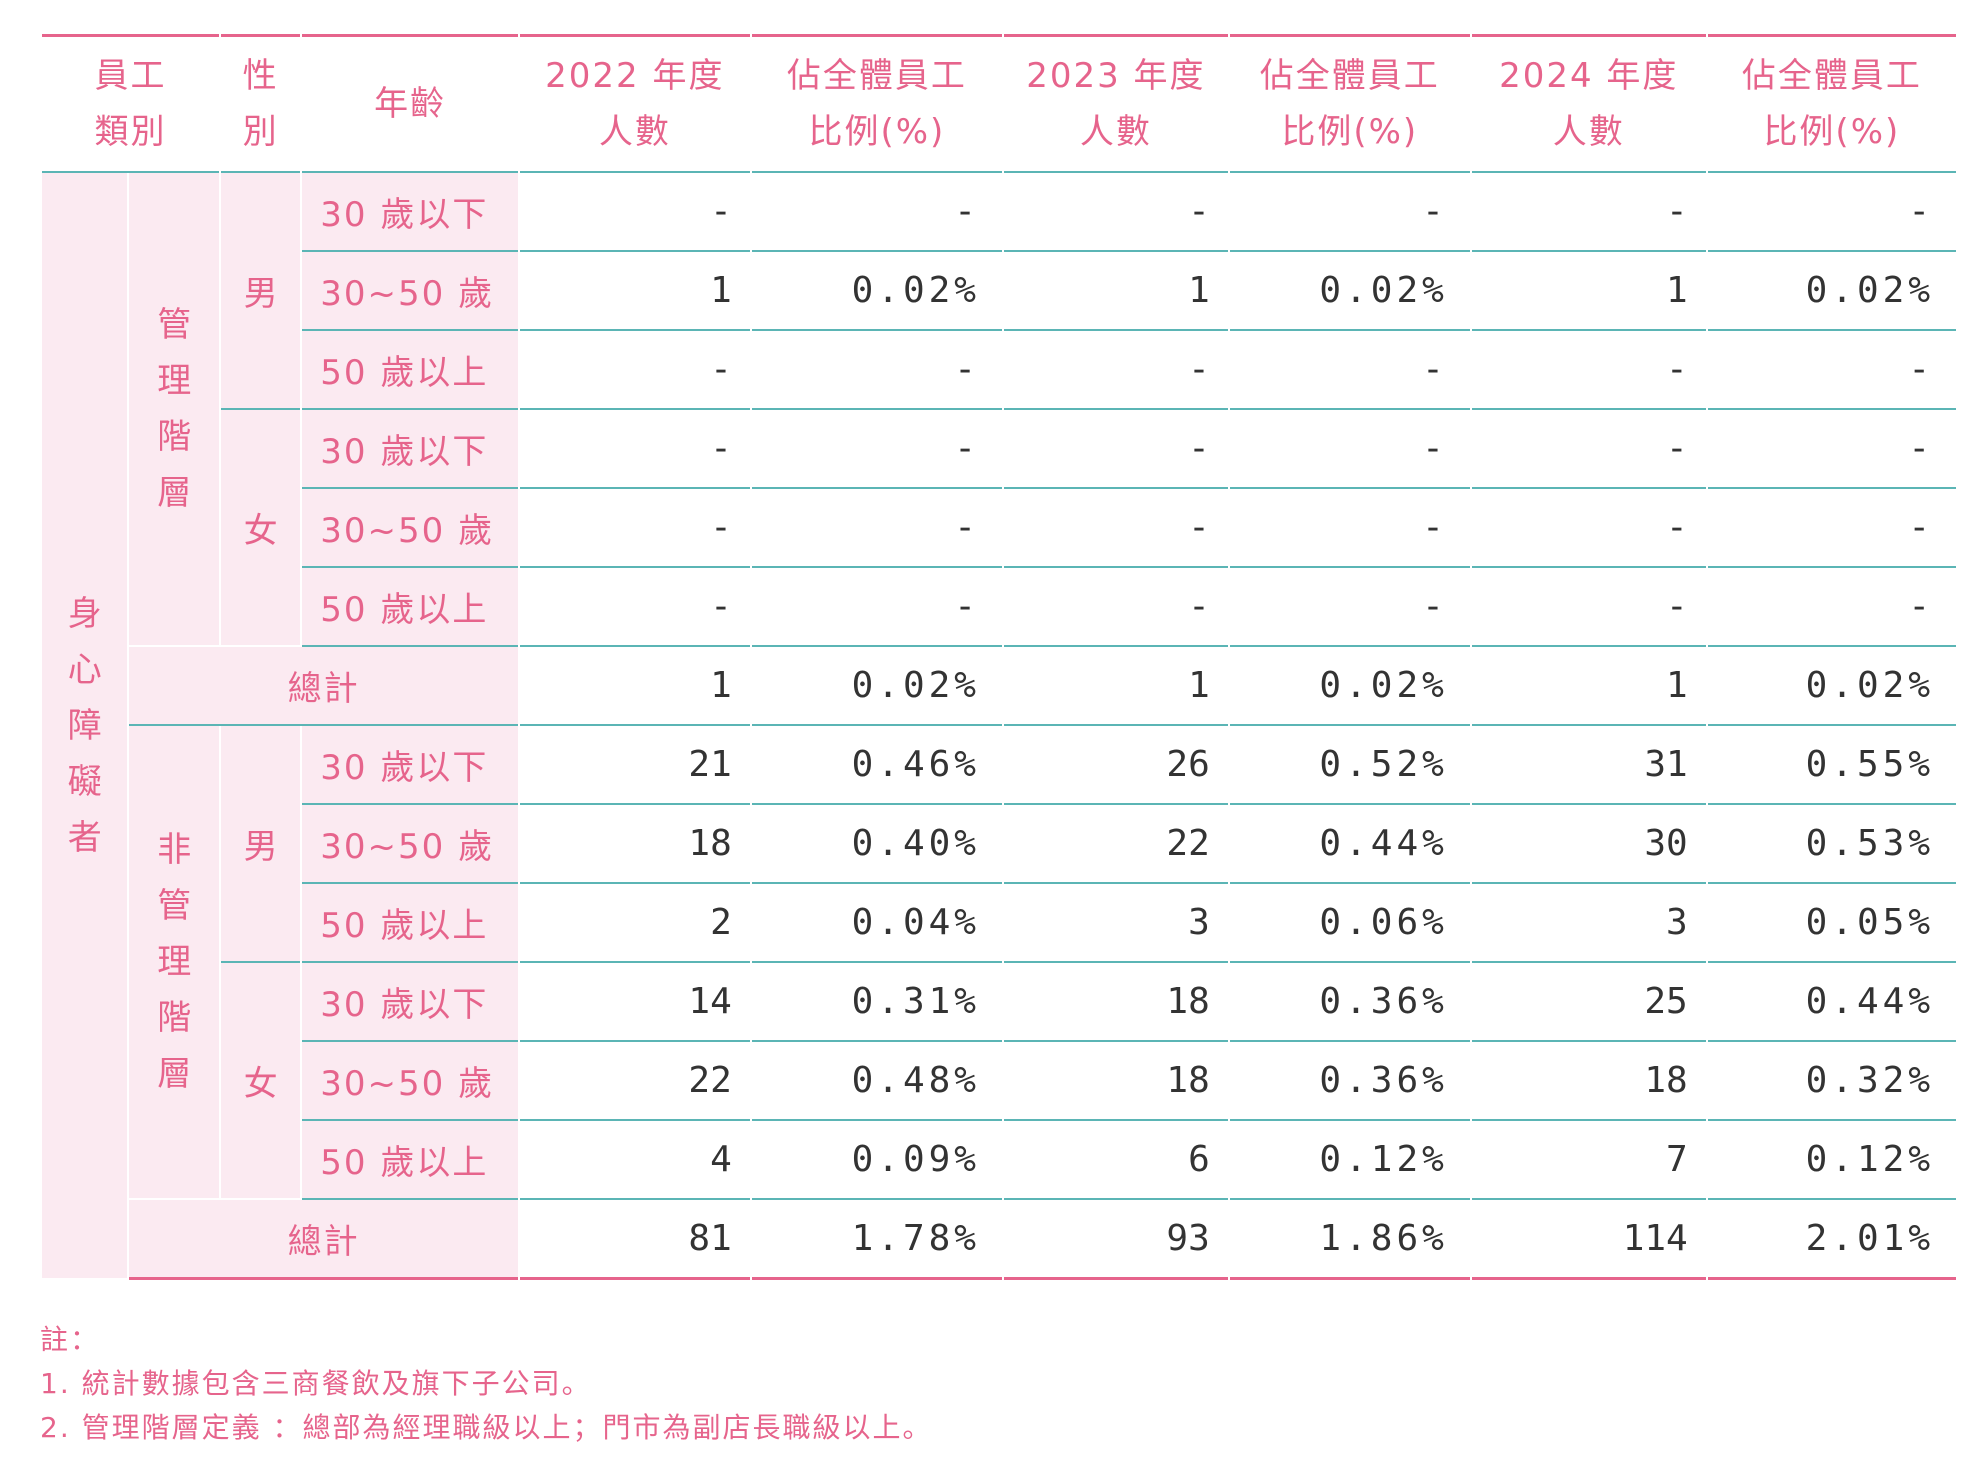 The image size is (1974, 1463). What do you see at coordinates (1115, 103) in the screenshot?
I see `header-2023-count: 2023 年度人數` at bounding box center [1115, 103].